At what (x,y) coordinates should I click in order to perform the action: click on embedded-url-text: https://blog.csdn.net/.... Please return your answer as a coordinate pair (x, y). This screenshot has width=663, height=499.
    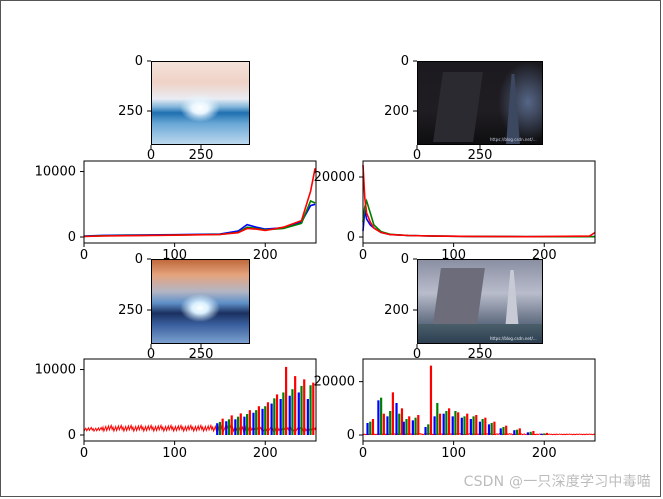
    Looking at the image, I should click on (513, 139).